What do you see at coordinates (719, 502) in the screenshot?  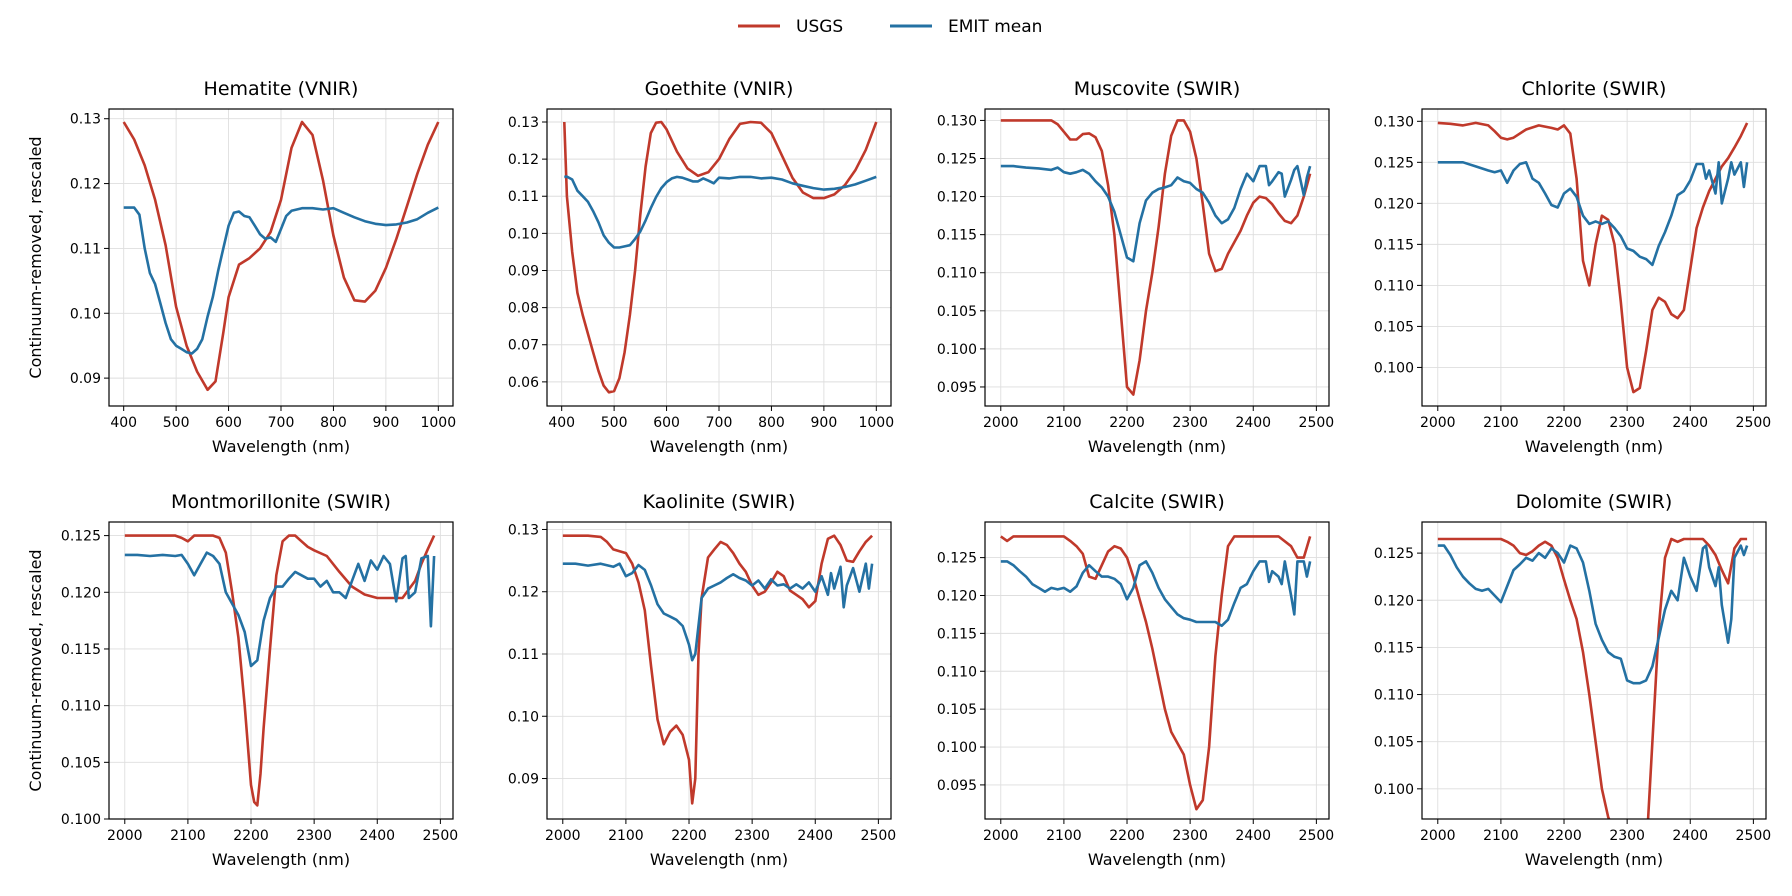 I see `kaolinite-swir-title: Kaolinite (SWIR)` at bounding box center [719, 502].